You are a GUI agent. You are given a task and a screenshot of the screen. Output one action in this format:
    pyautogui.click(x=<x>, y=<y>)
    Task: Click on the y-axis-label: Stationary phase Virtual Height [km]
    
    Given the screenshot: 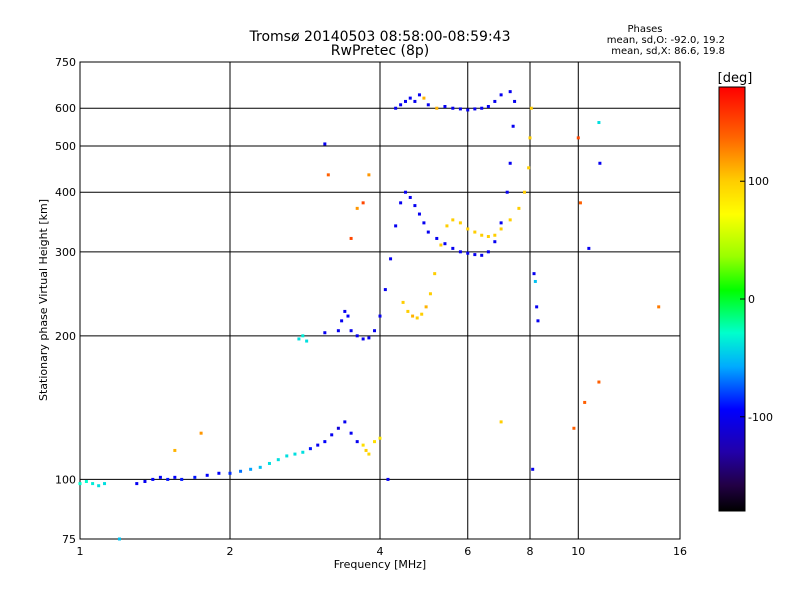 What is the action you would take?
    pyautogui.click(x=43, y=300)
    